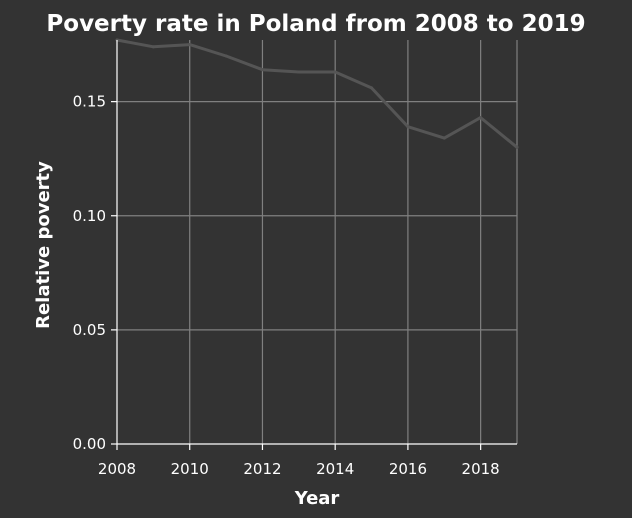 The height and width of the screenshot is (518, 632). Describe the element at coordinates (43, 245) in the screenshot. I see `y-axis-label: Relative poverty` at that location.